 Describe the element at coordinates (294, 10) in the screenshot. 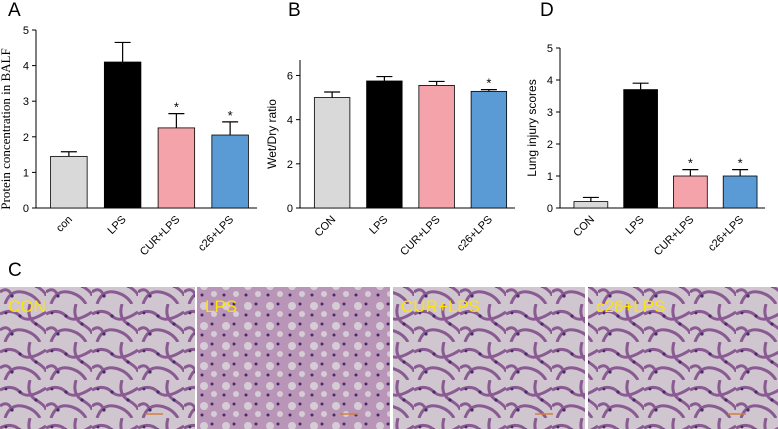

I see `panel-label: B` at that location.